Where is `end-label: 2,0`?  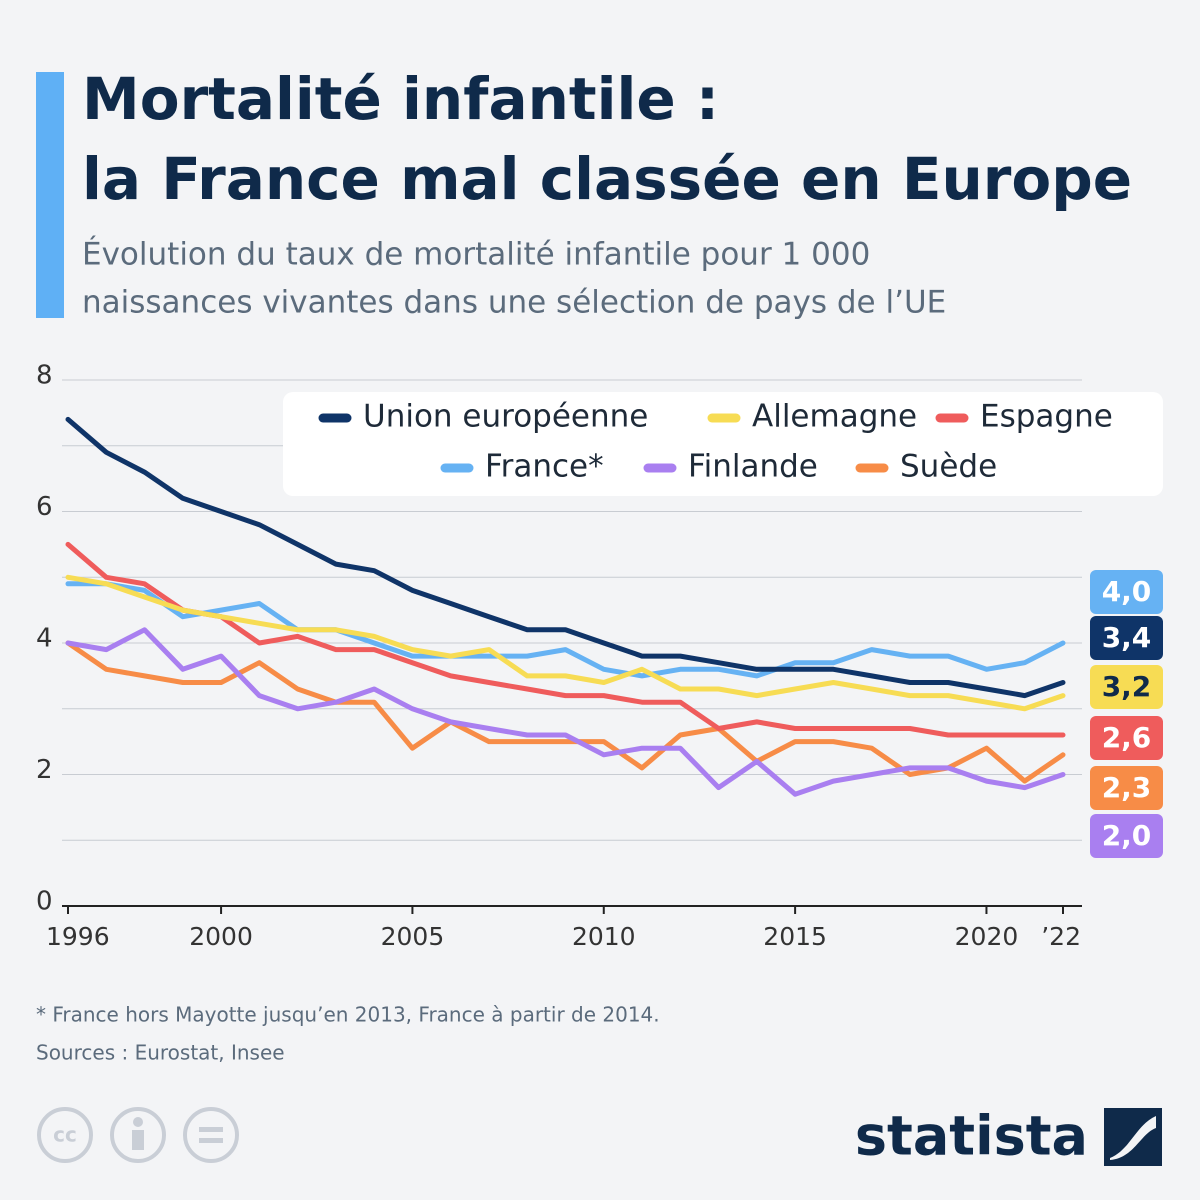 end-label: 2,0 is located at coordinates (1127, 835).